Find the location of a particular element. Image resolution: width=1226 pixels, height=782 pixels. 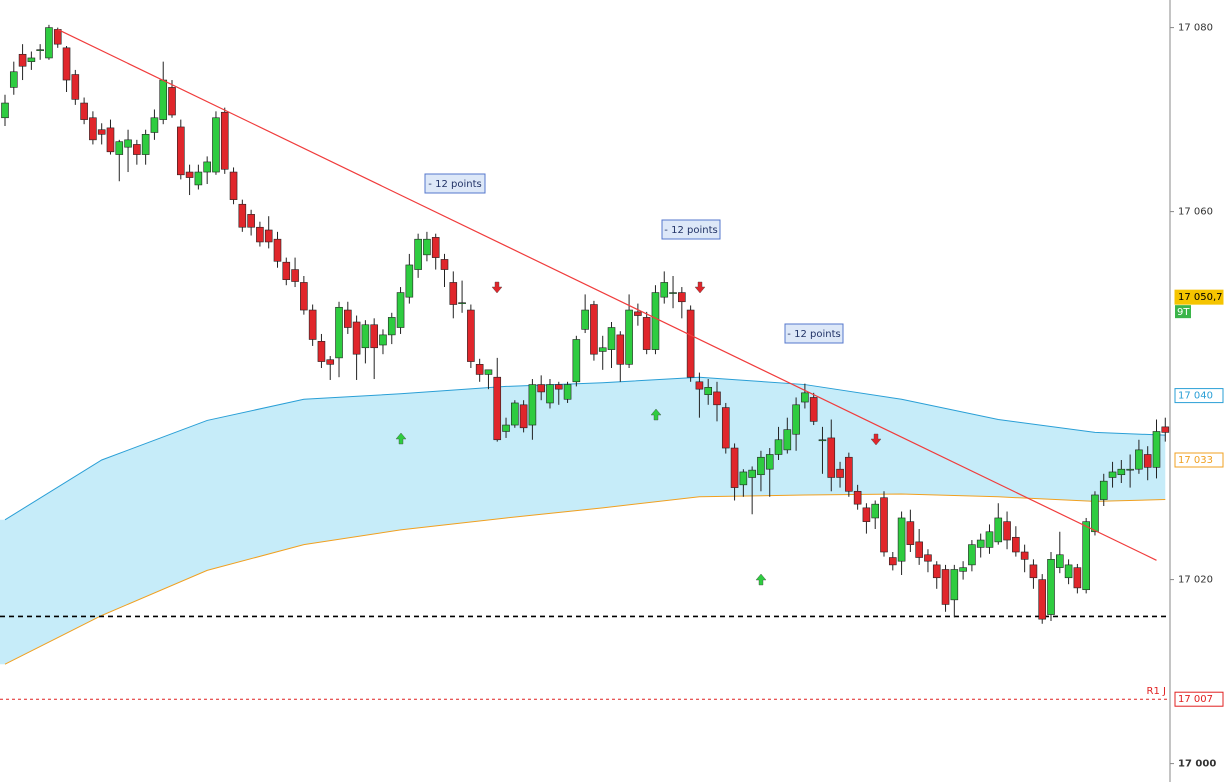

y-tick-label: 17 060 is located at coordinates (1195, 212).